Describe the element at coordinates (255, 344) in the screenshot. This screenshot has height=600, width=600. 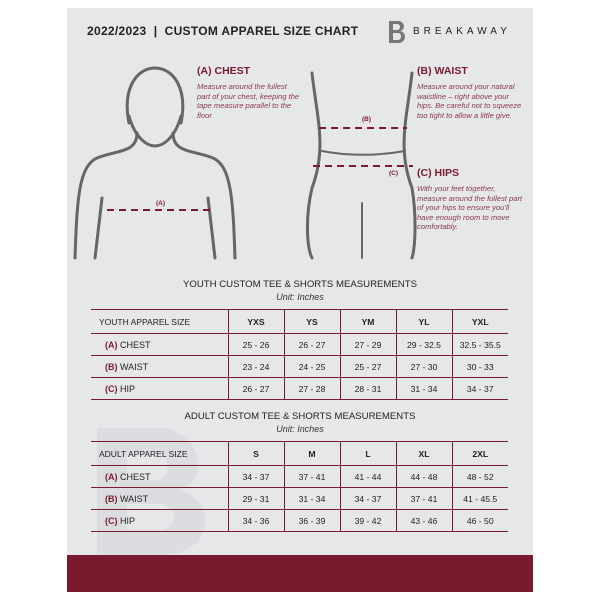
I see `cell: 25 - 26` at that location.